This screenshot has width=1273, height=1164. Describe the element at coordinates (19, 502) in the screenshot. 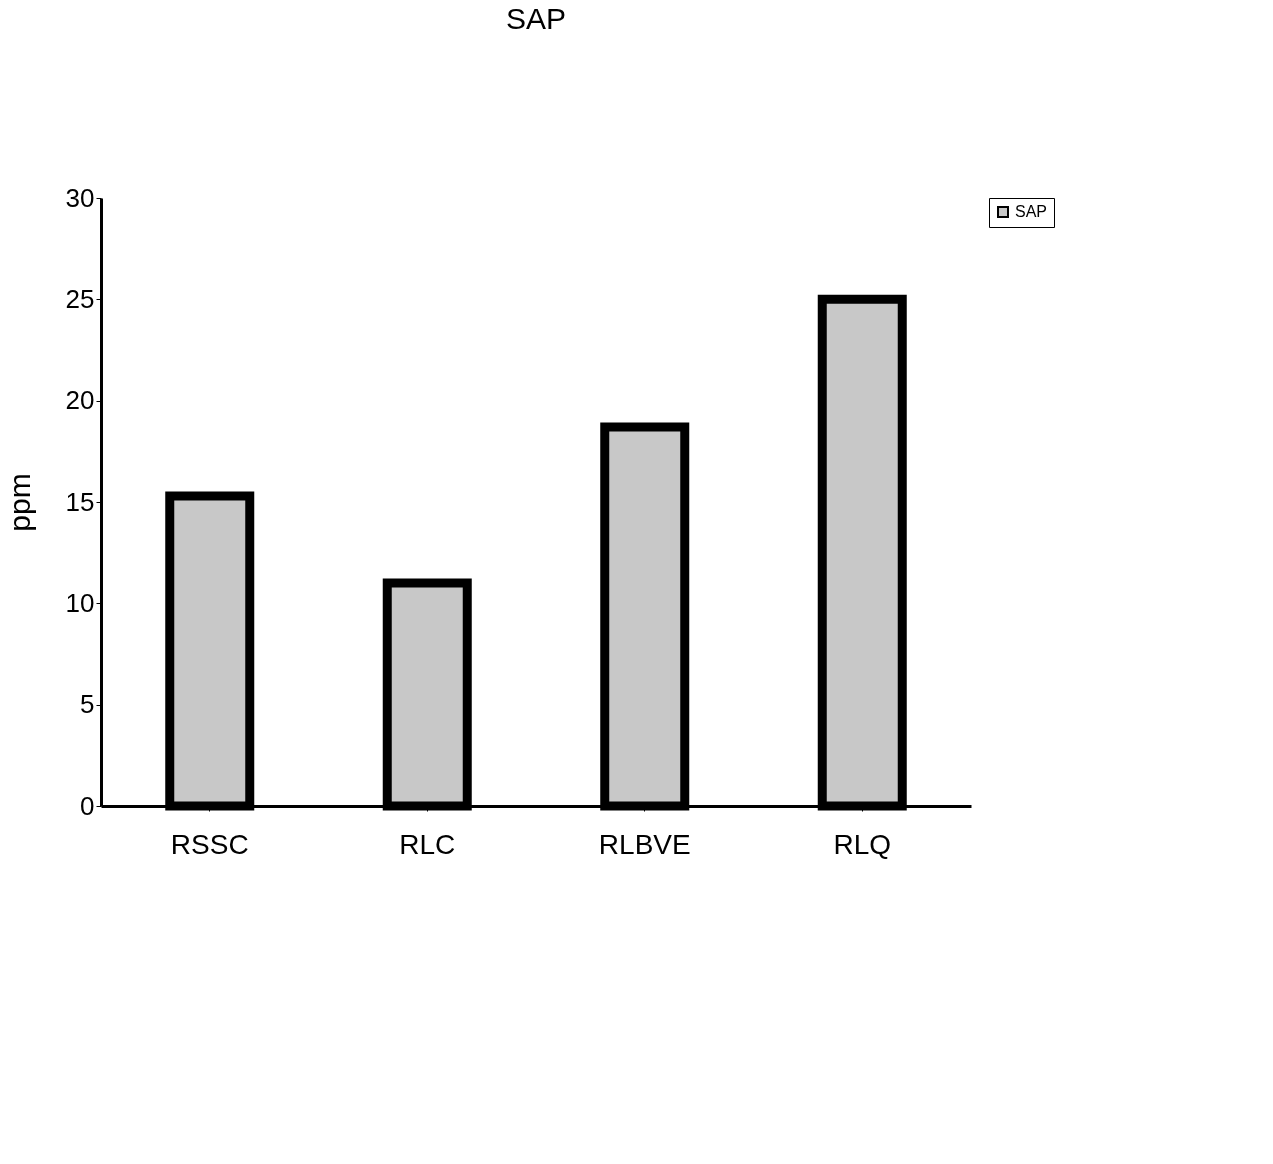

I see `y-axis-title: ppm` at that location.